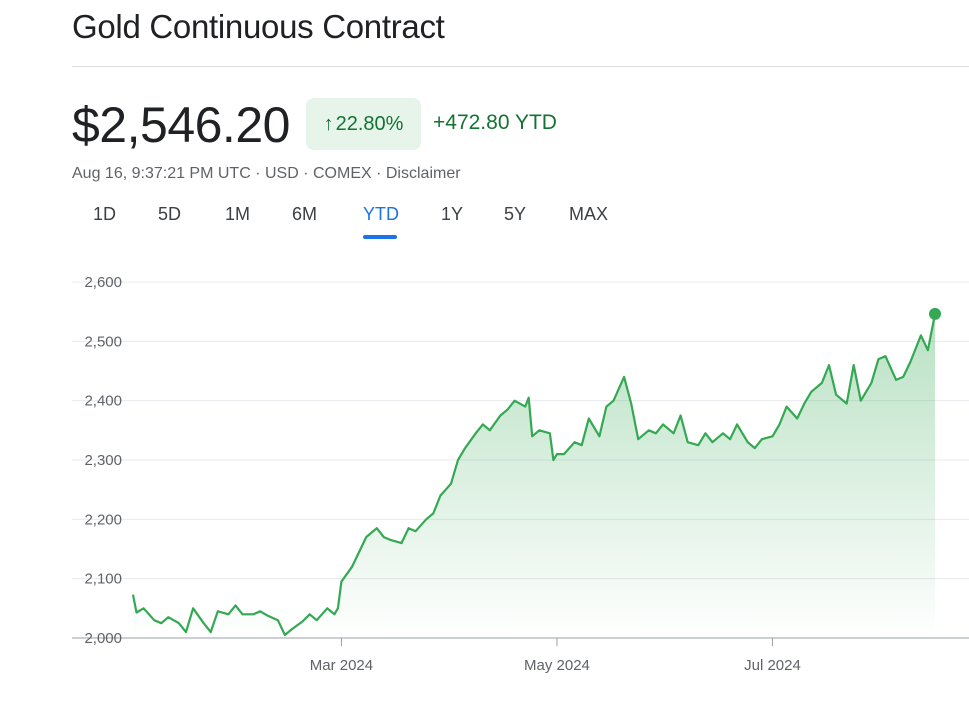 Image resolution: width=969 pixels, height=709 pixels. I want to click on active-tab-indicator, so click(380, 237).